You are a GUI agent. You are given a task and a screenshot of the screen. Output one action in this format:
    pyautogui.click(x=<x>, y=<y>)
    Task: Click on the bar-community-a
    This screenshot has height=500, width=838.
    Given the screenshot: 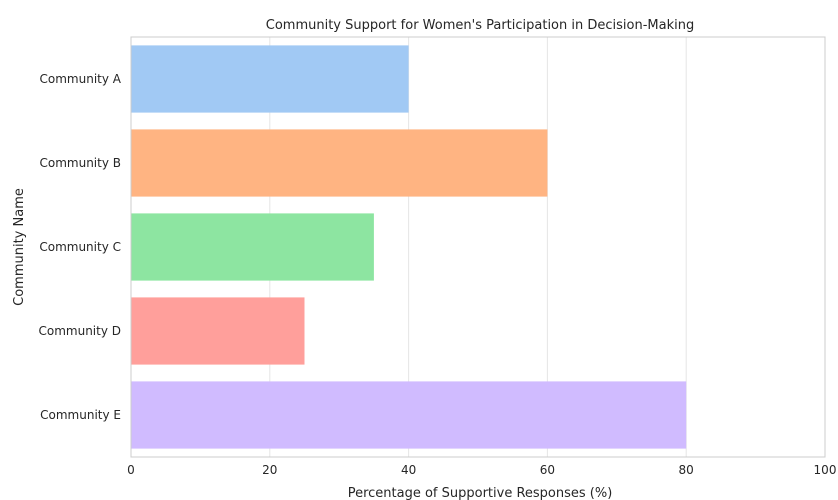 What is the action you would take?
    pyautogui.click(x=270, y=79)
    